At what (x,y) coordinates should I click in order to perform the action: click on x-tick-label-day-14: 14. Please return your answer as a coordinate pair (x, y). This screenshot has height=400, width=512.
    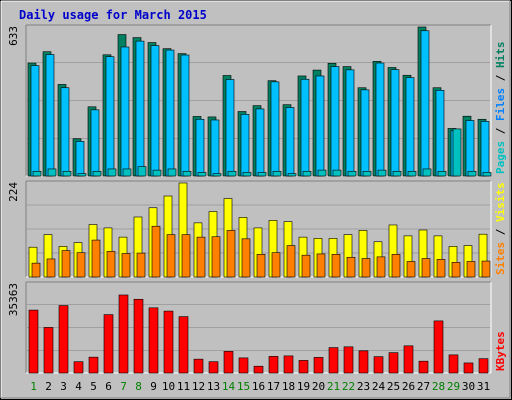
    Looking at the image, I should click on (229, 386).